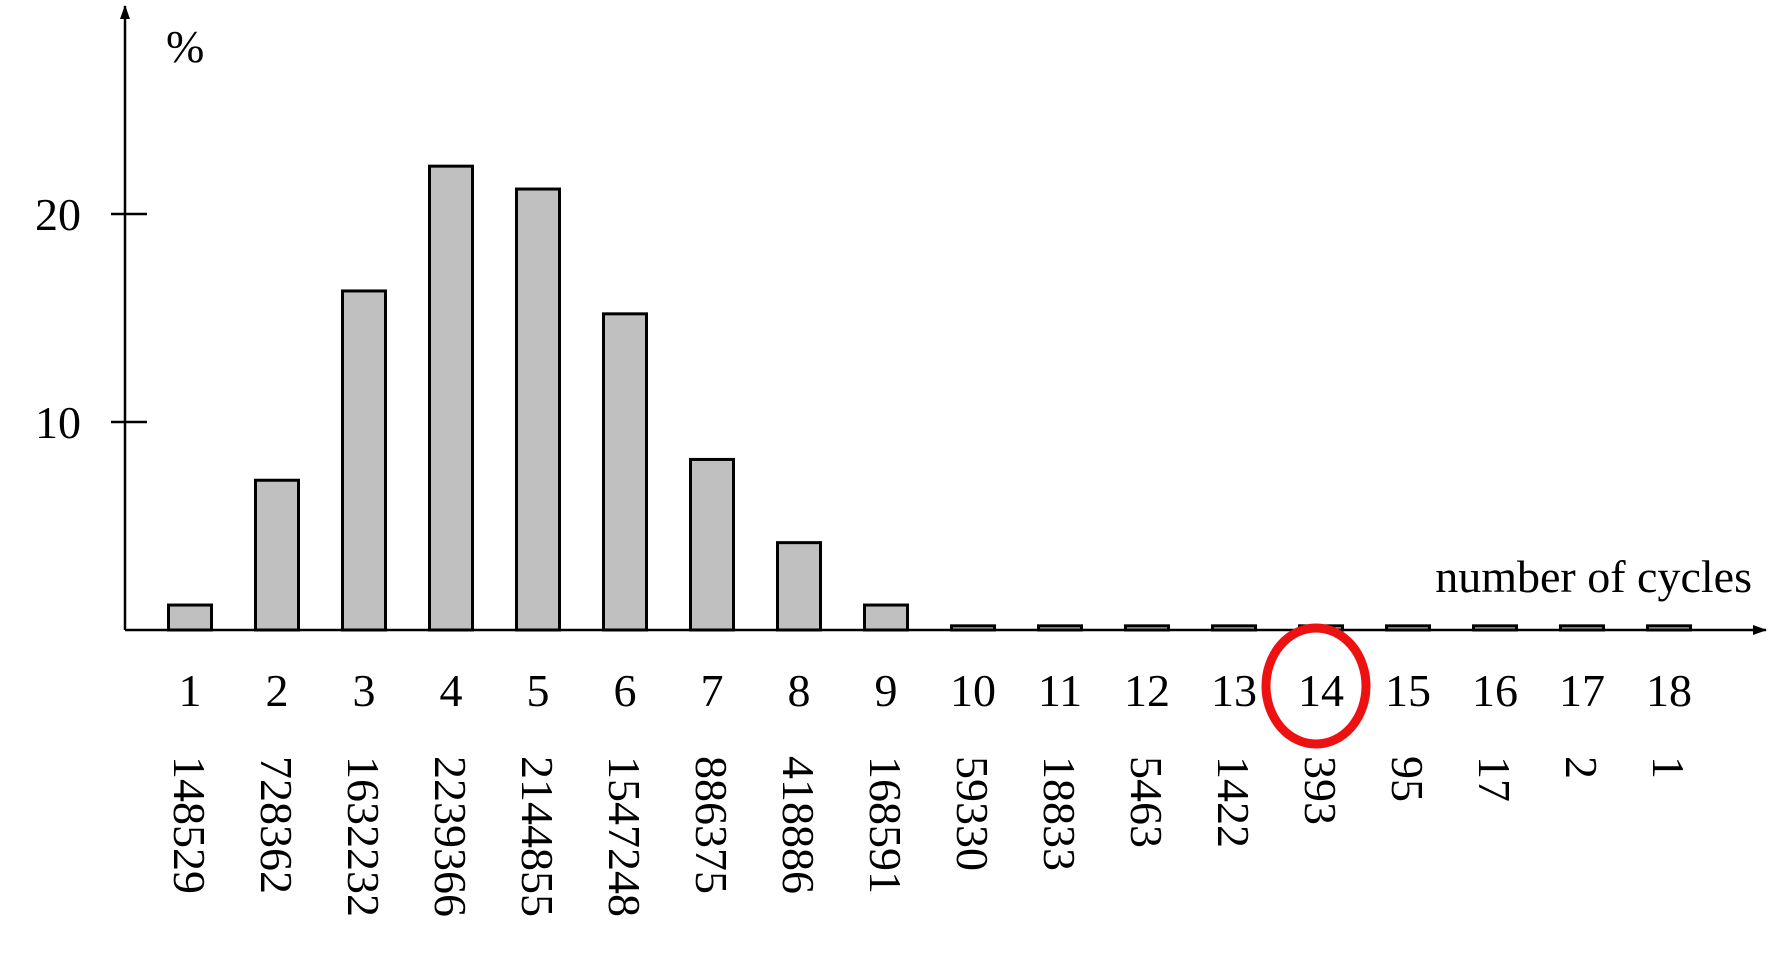 This screenshot has height=964, width=1770. What do you see at coordinates (886, 690) in the screenshot?
I see `x-tick-label: 9` at bounding box center [886, 690].